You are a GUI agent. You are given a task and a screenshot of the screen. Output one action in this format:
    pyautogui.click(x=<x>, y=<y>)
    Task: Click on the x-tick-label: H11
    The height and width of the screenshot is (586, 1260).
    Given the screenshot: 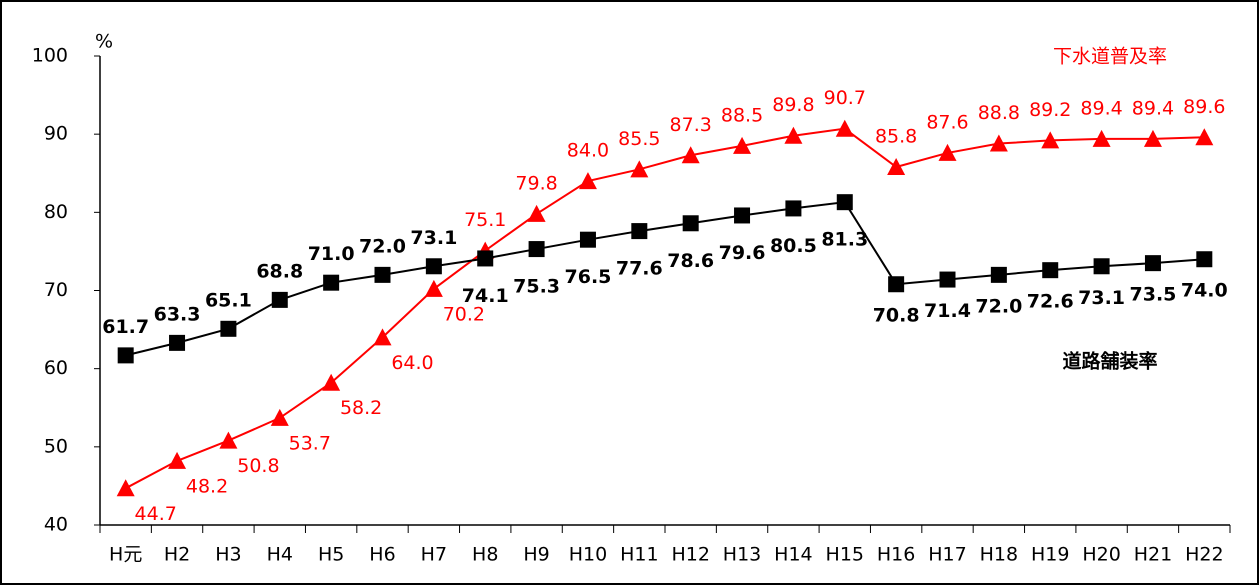 What is the action you would take?
    pyautogui.click(x=639, y=555)
    